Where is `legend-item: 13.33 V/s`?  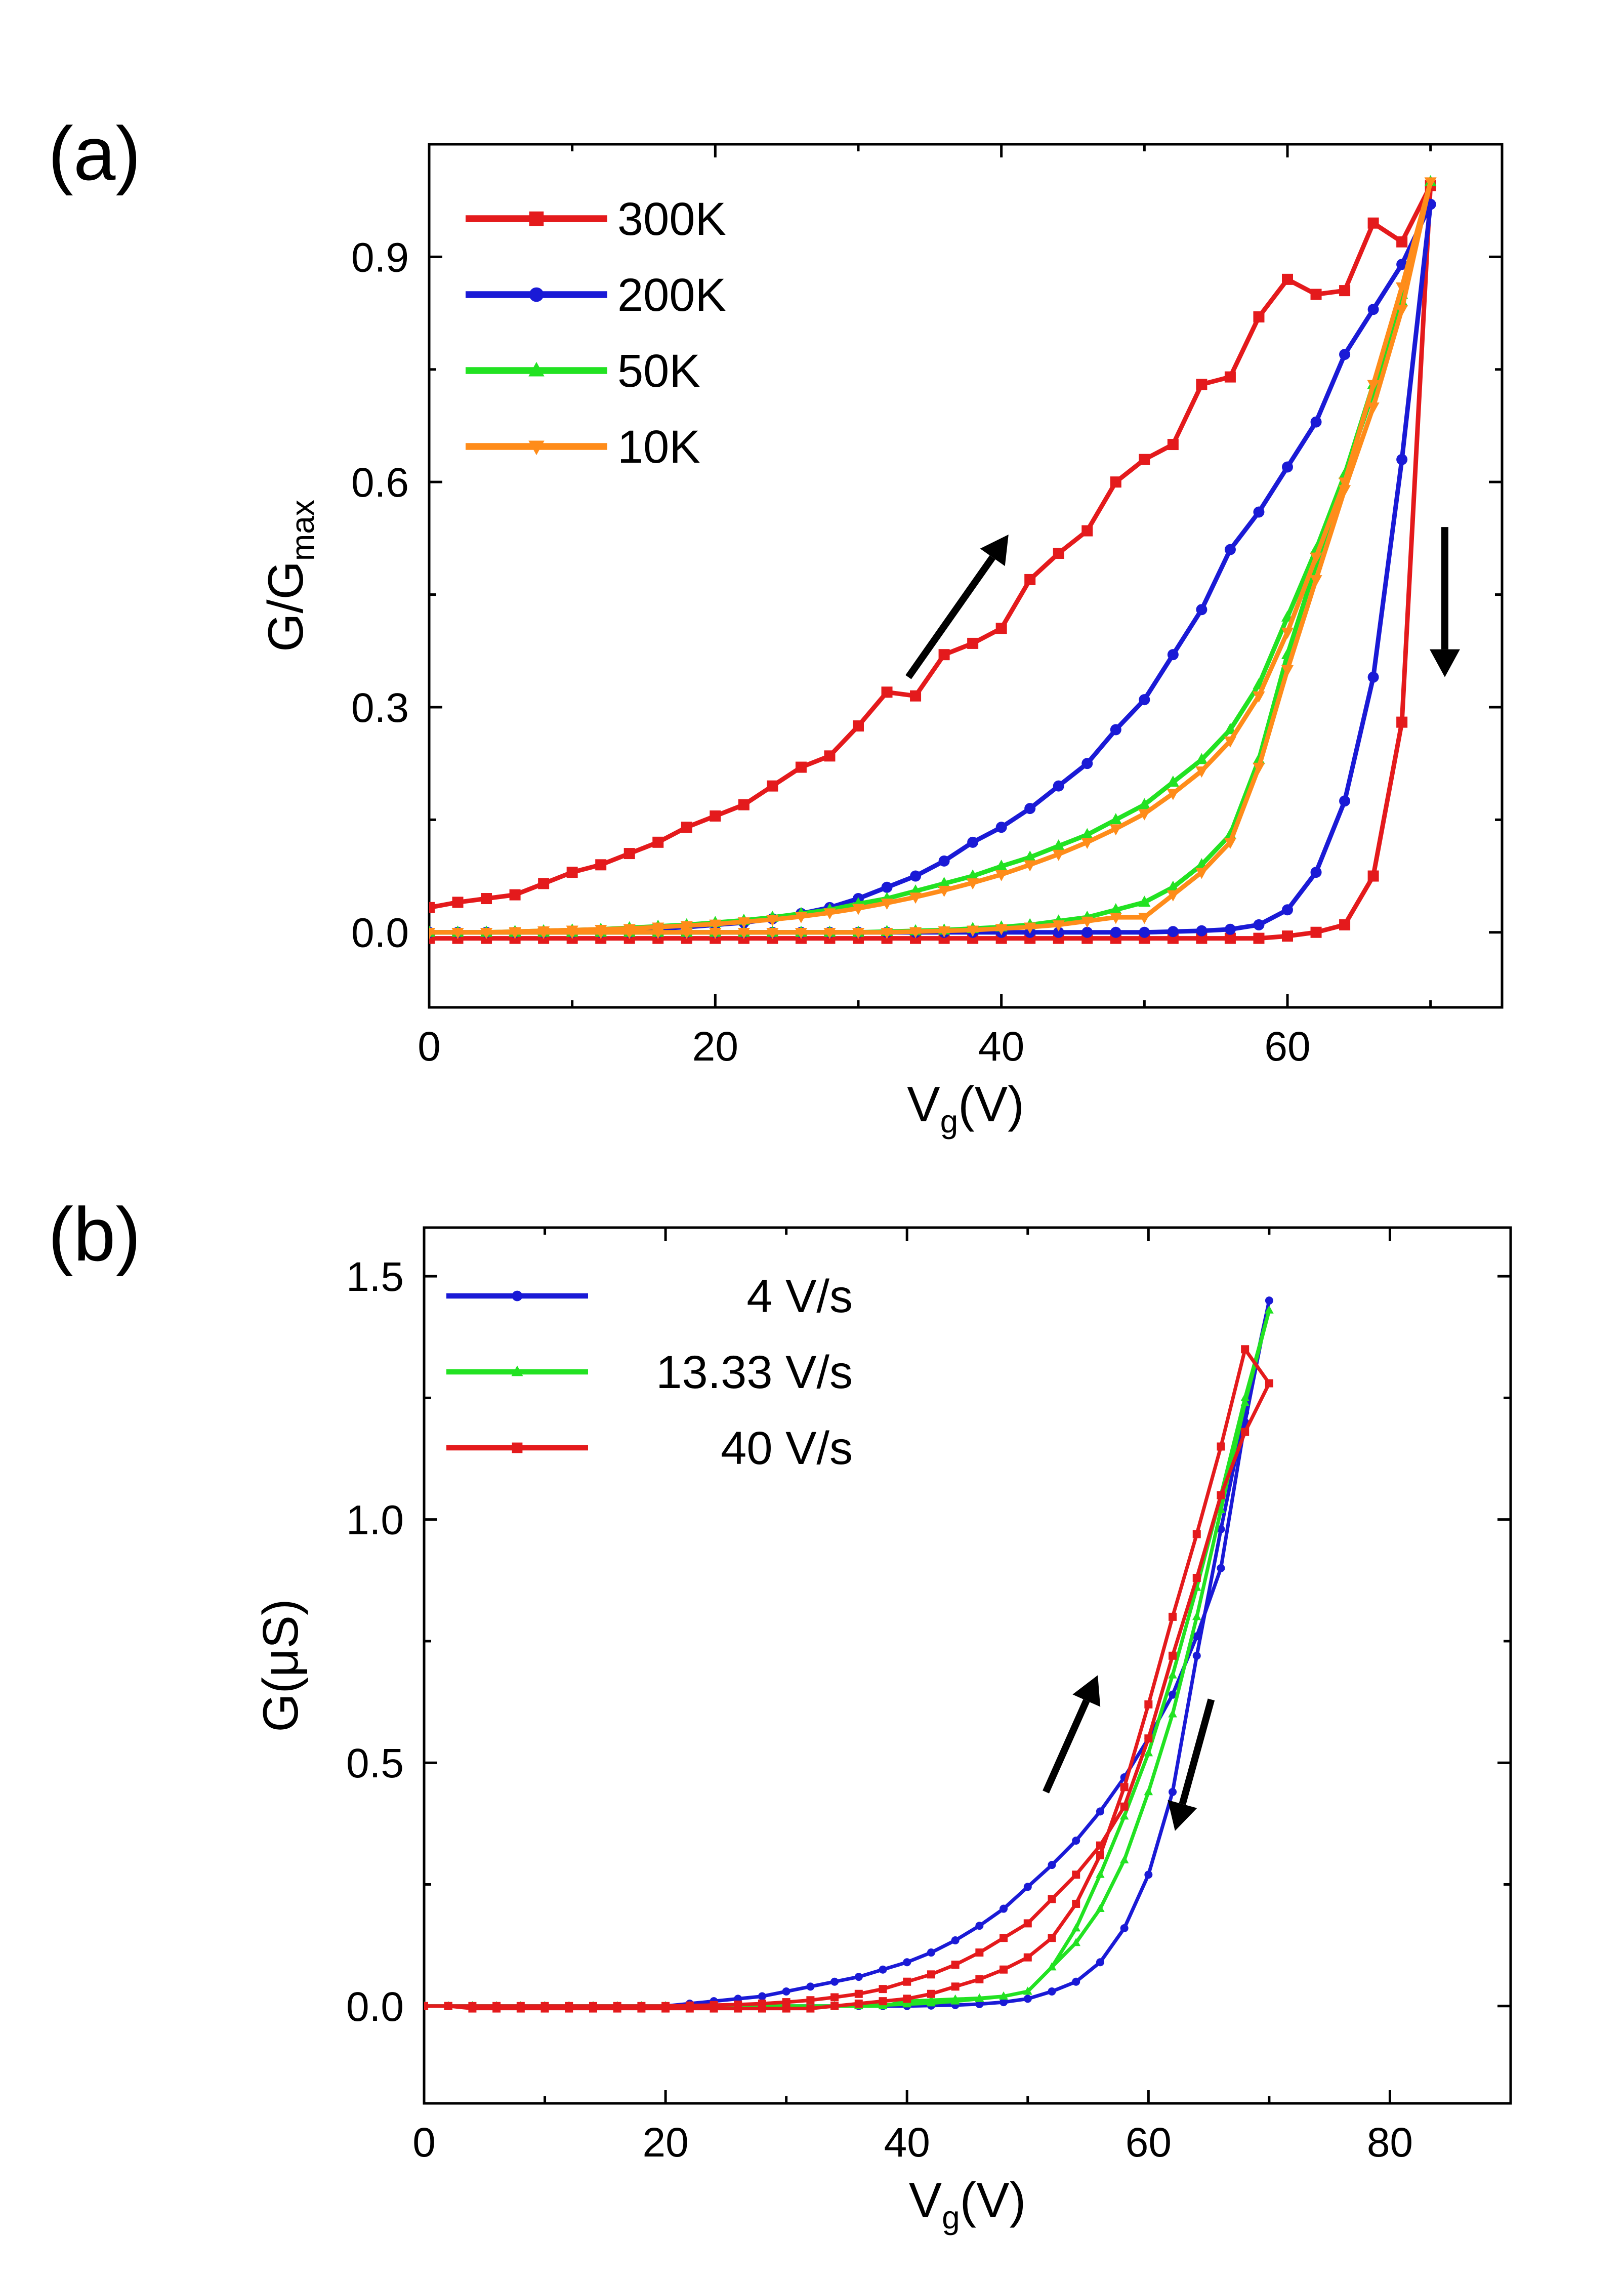 legend-item: 13.33 V/s is located at coordinates (649, 1372).